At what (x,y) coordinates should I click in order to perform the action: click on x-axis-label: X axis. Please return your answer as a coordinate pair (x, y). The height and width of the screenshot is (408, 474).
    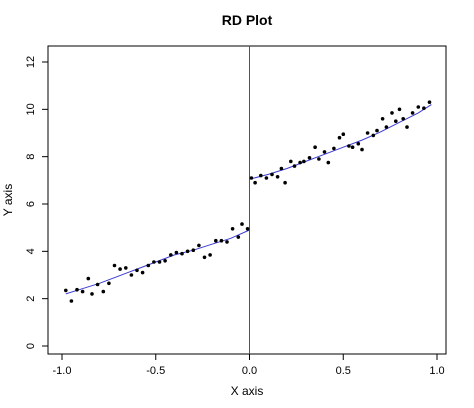
    Looking at the image, I should click on (247, 391).